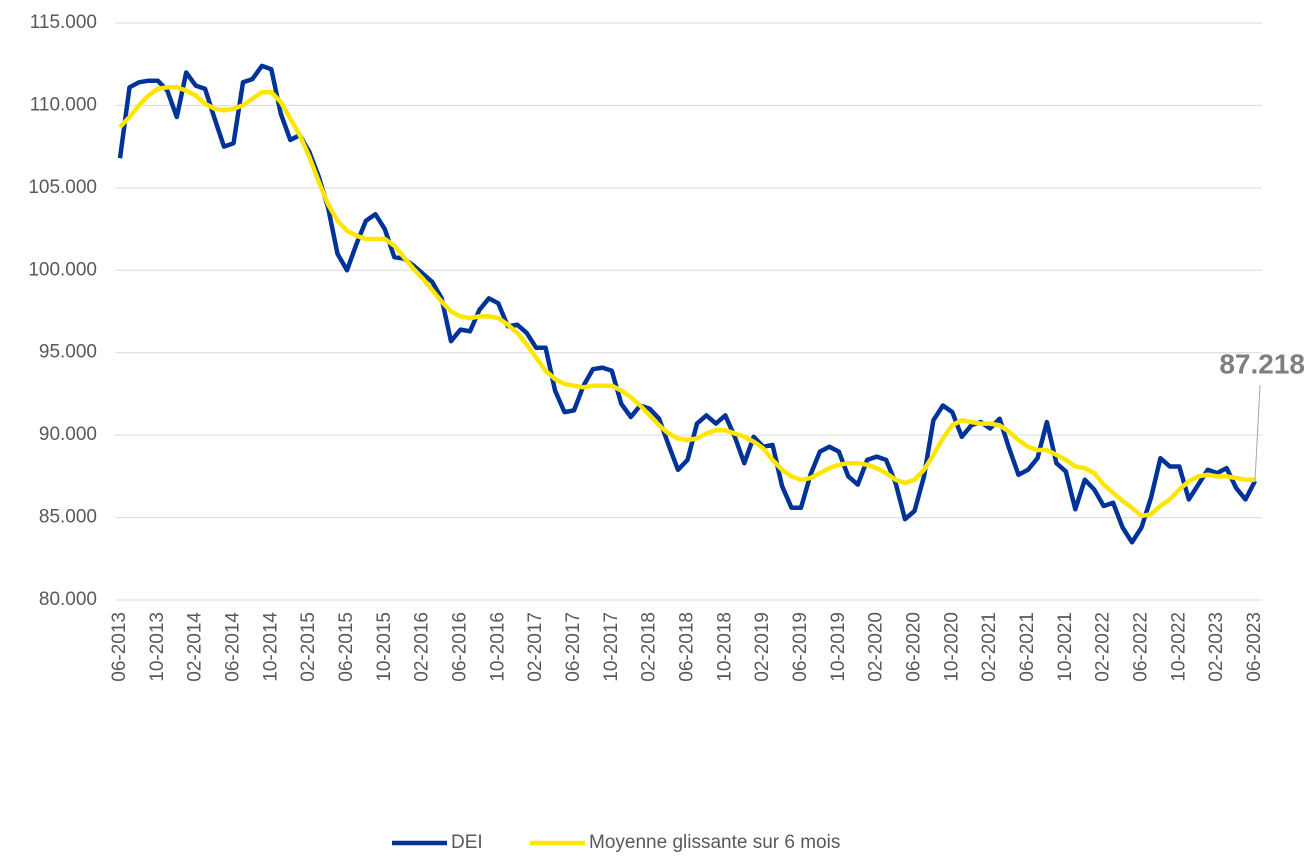  What do you see at coordinates (1141, 647) in the screenshot?
I see `x-tick-label: 06-2022` at bounding box center [1141, 647].